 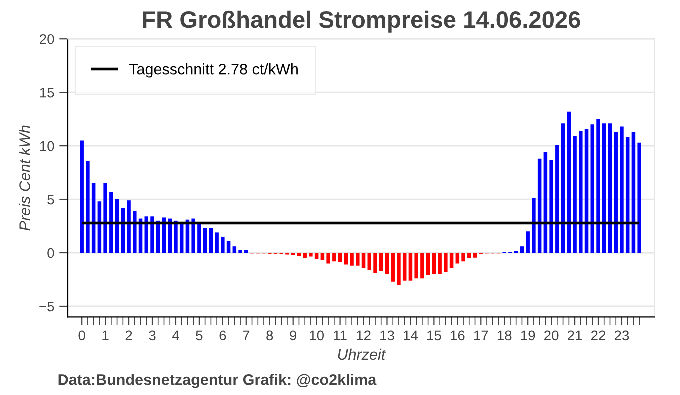 I want to click on y-axis-title: Preis Cent kWh, so click(x=24, y=178).